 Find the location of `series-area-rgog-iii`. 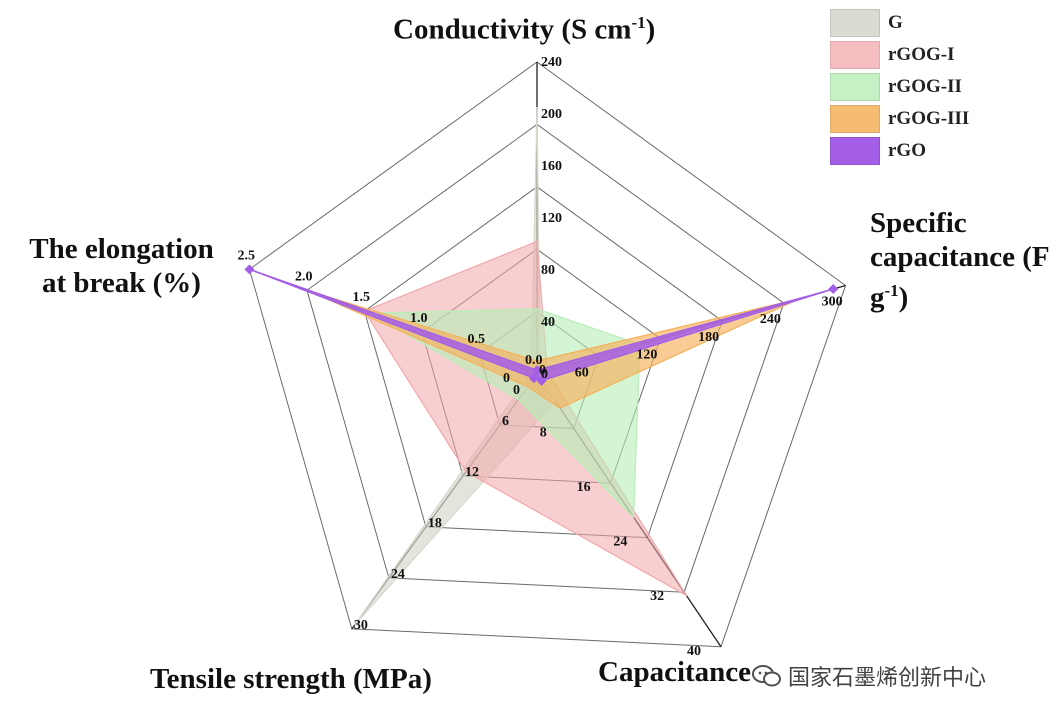

series-area-rgog-iii is located at coordinates (553, 349).